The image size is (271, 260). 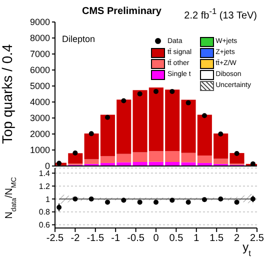 I want to click on x-tick-label: -2.5, so click(x=55, y=238).